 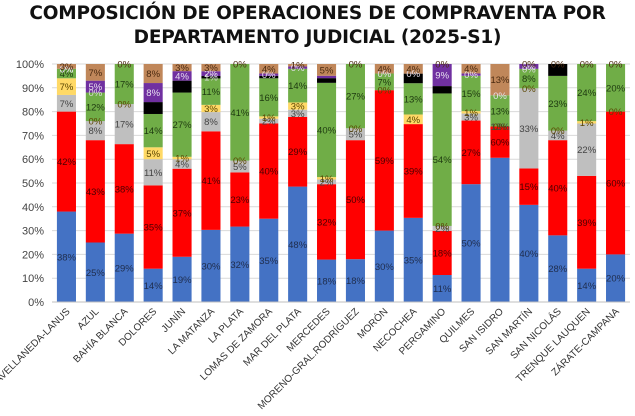 I want to click on data-label: 32%, so click(x=240, y=265).